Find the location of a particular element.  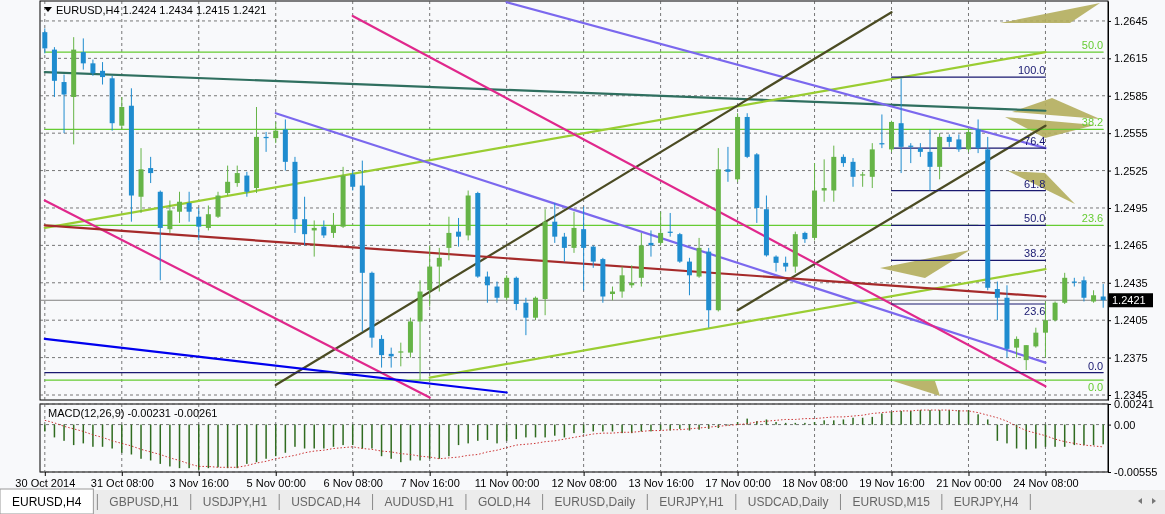

x-tick-label: 12 Nov 08:00 is located at coordinates (584, 482).